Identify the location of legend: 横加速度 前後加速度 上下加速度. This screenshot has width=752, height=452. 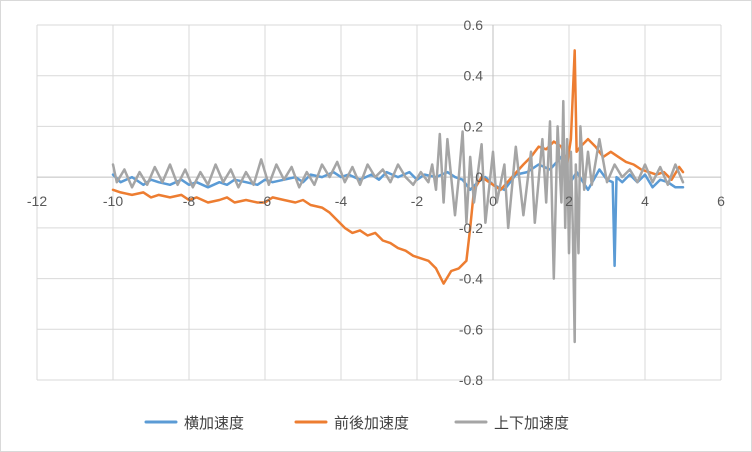
(356, 423).